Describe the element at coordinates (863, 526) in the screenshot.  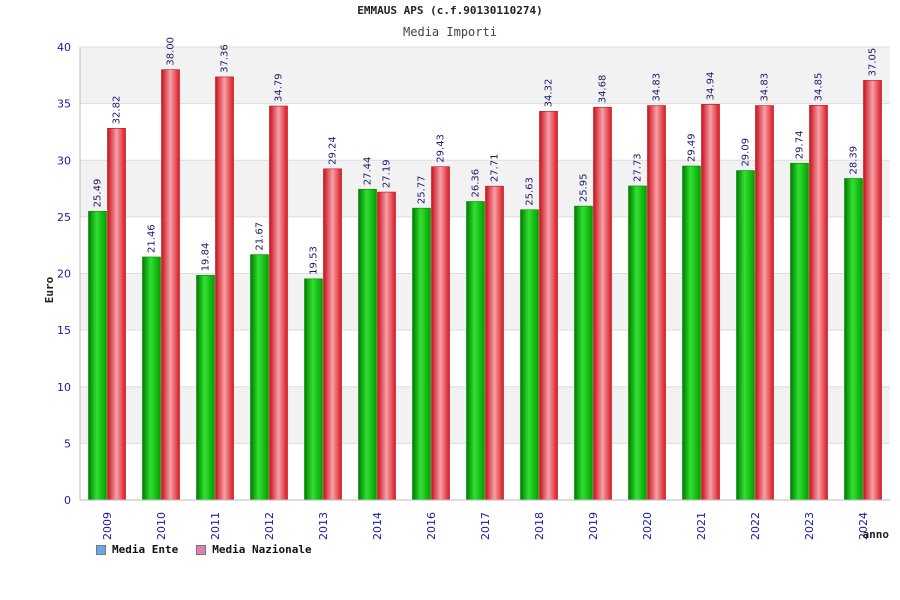
I see `x-tick-label: 2024` at that location.